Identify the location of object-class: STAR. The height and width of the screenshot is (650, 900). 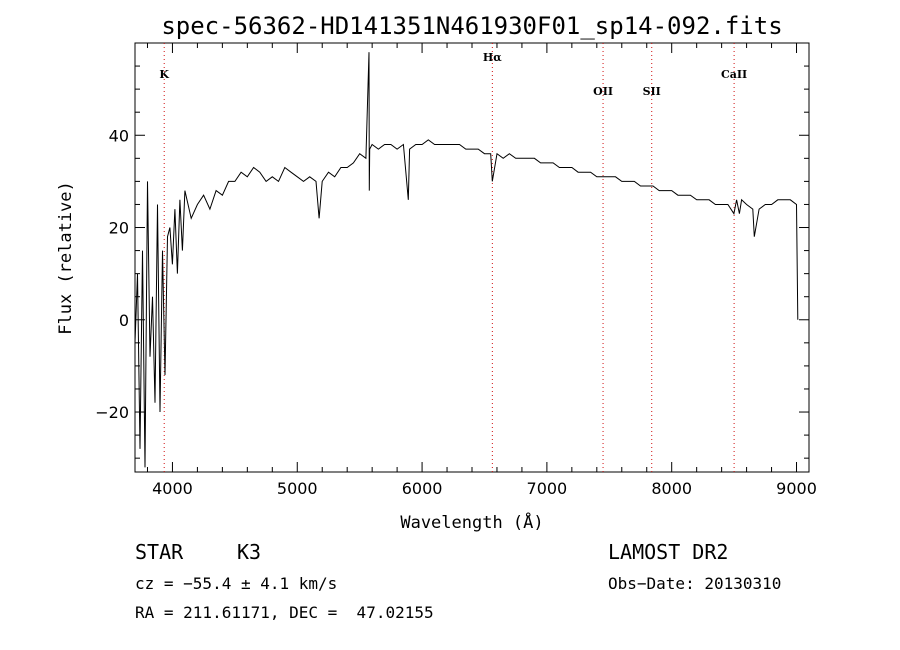
(159, 552).